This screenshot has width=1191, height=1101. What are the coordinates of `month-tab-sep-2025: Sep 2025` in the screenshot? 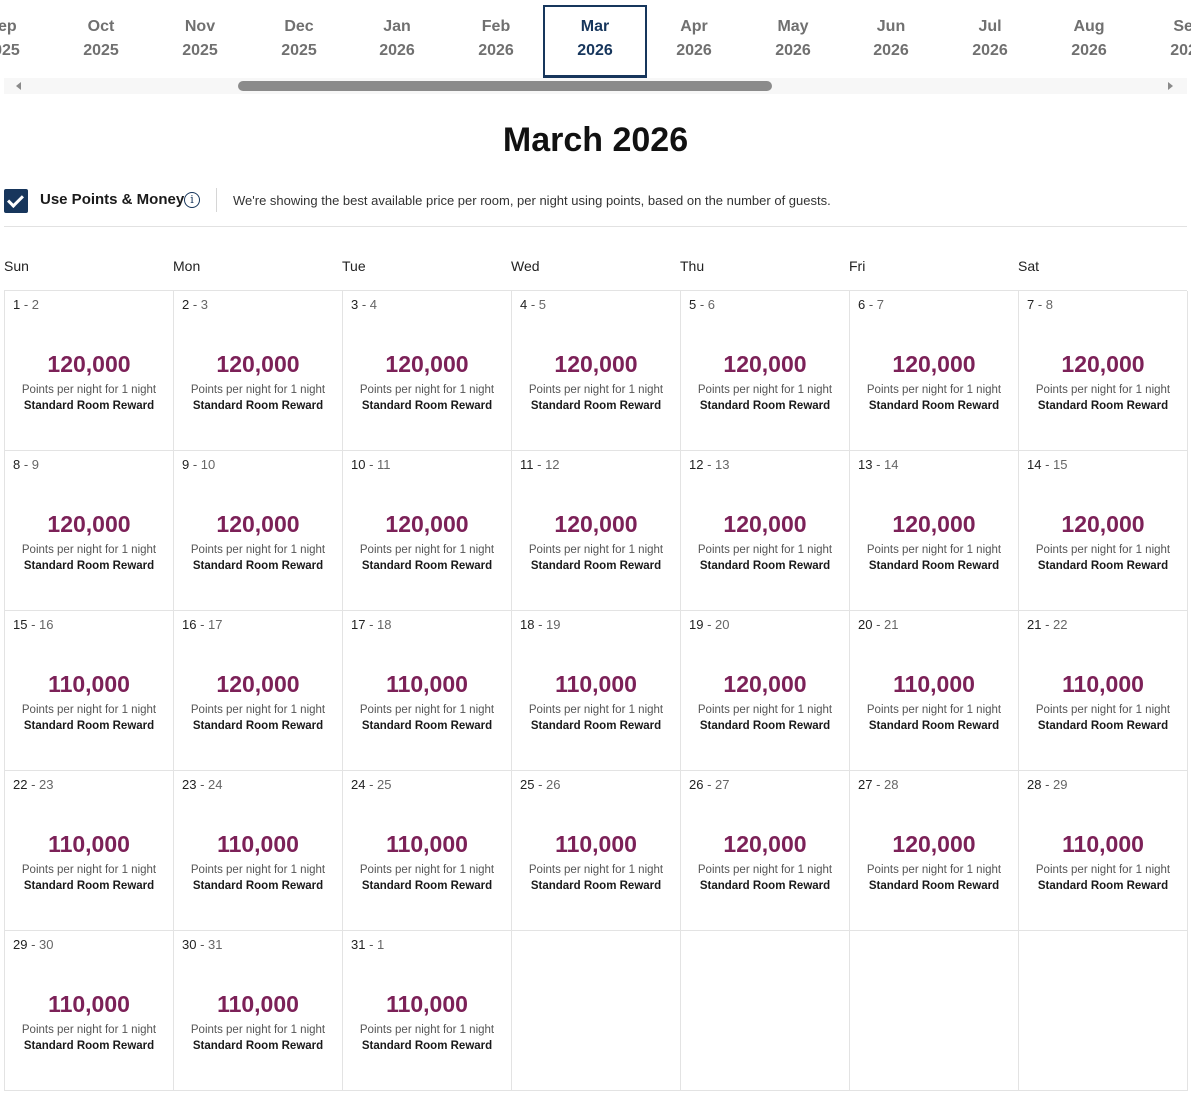 It's located at (27, 41).